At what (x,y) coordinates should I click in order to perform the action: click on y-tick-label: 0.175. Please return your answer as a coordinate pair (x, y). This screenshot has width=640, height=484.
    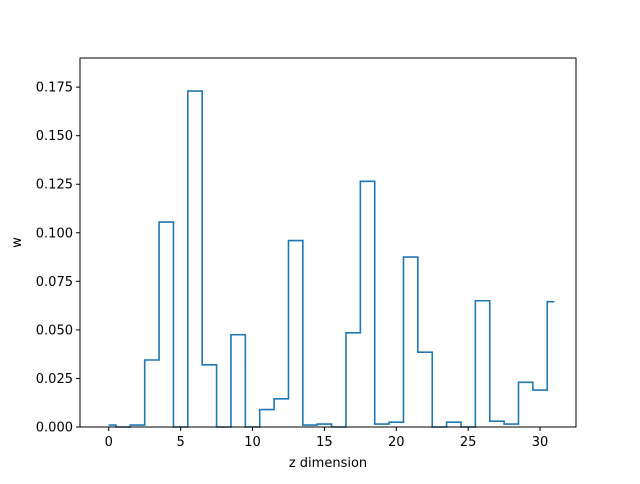
    Looking at the image, I should click on (54, 88).